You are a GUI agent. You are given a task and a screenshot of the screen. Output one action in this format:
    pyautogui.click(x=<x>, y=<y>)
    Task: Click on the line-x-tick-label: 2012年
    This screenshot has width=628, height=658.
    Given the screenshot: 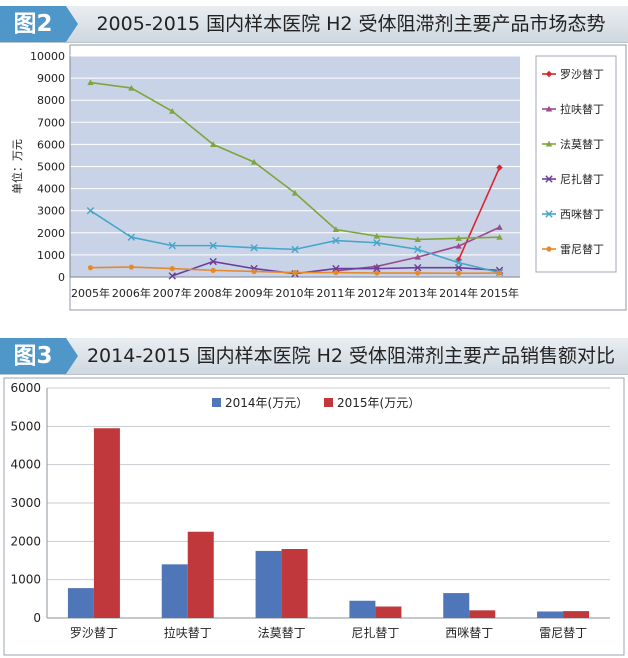 What is the action you would take?
    pyautogui.click(x=376, y=293)
    